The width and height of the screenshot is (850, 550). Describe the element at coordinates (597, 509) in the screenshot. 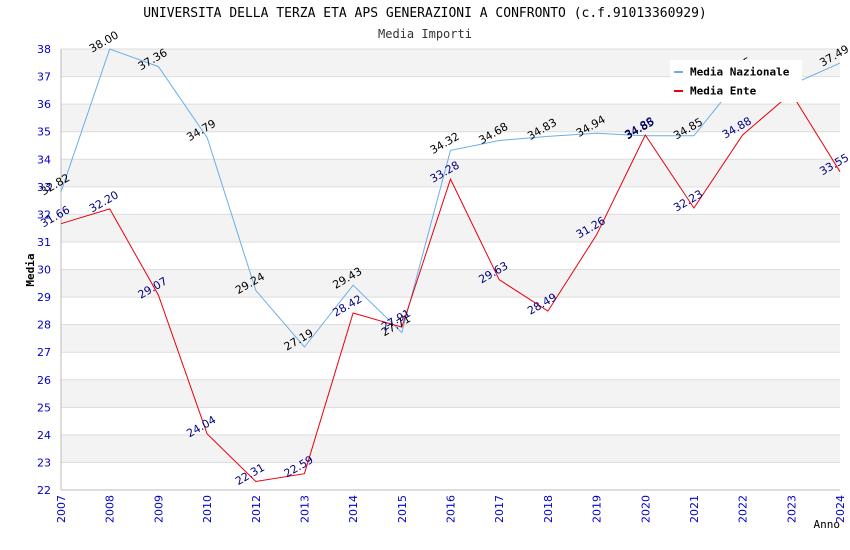

I see `x-tick-label: 2019` at that location.